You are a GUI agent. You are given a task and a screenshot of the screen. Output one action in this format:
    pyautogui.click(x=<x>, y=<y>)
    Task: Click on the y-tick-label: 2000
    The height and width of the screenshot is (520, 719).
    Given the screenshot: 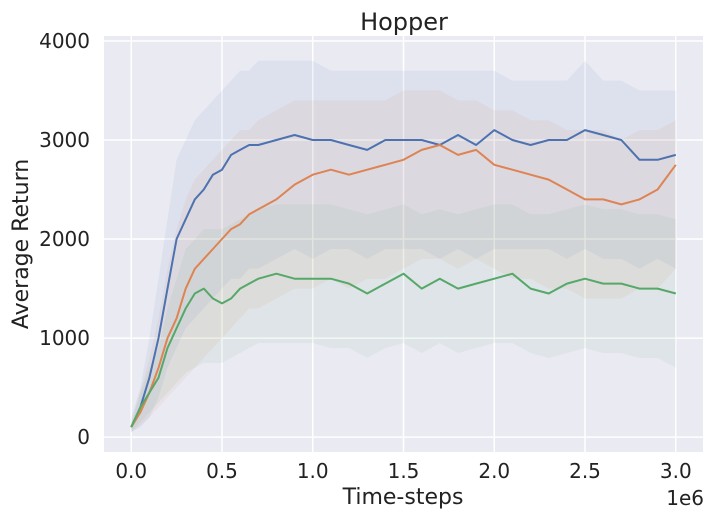 What is the action you would take?
    pyautogui.click(x=64, y=239)
    